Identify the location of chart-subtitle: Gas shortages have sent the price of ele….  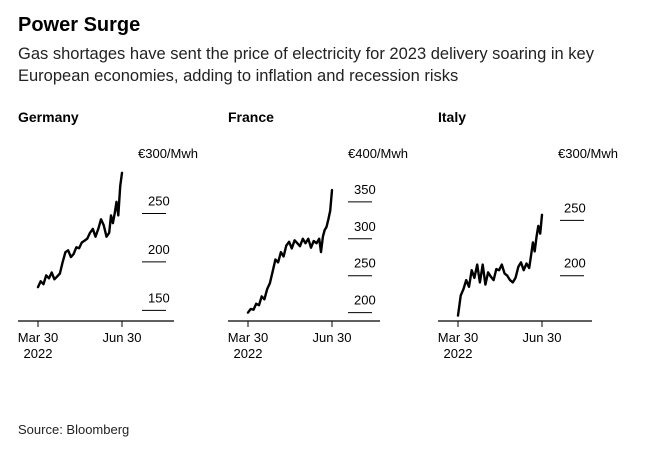
(306, 65).